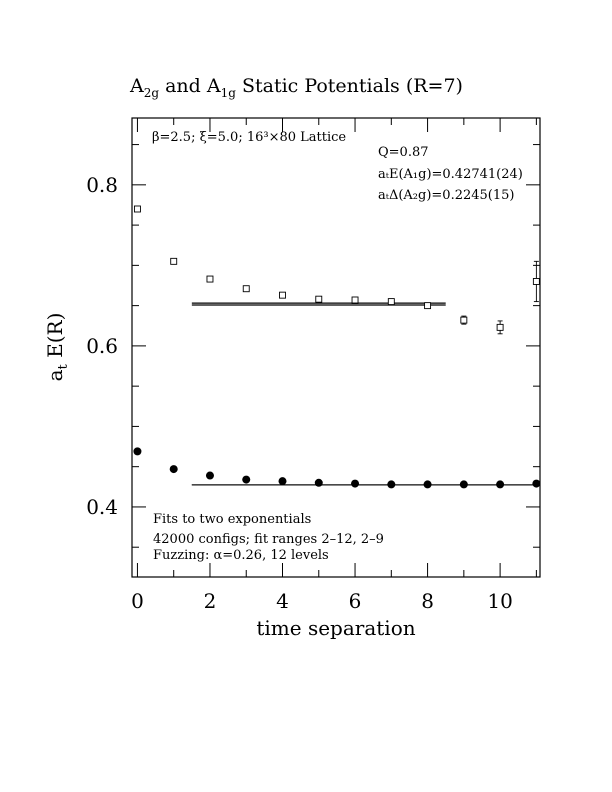 Image resolution: width=612 pixels, height=792 pixels. What do you see at coordinates (232, 519) in the screenshot?
I see `annotation-fits: Fits to two exponentials` at bounding box center [232, 519].